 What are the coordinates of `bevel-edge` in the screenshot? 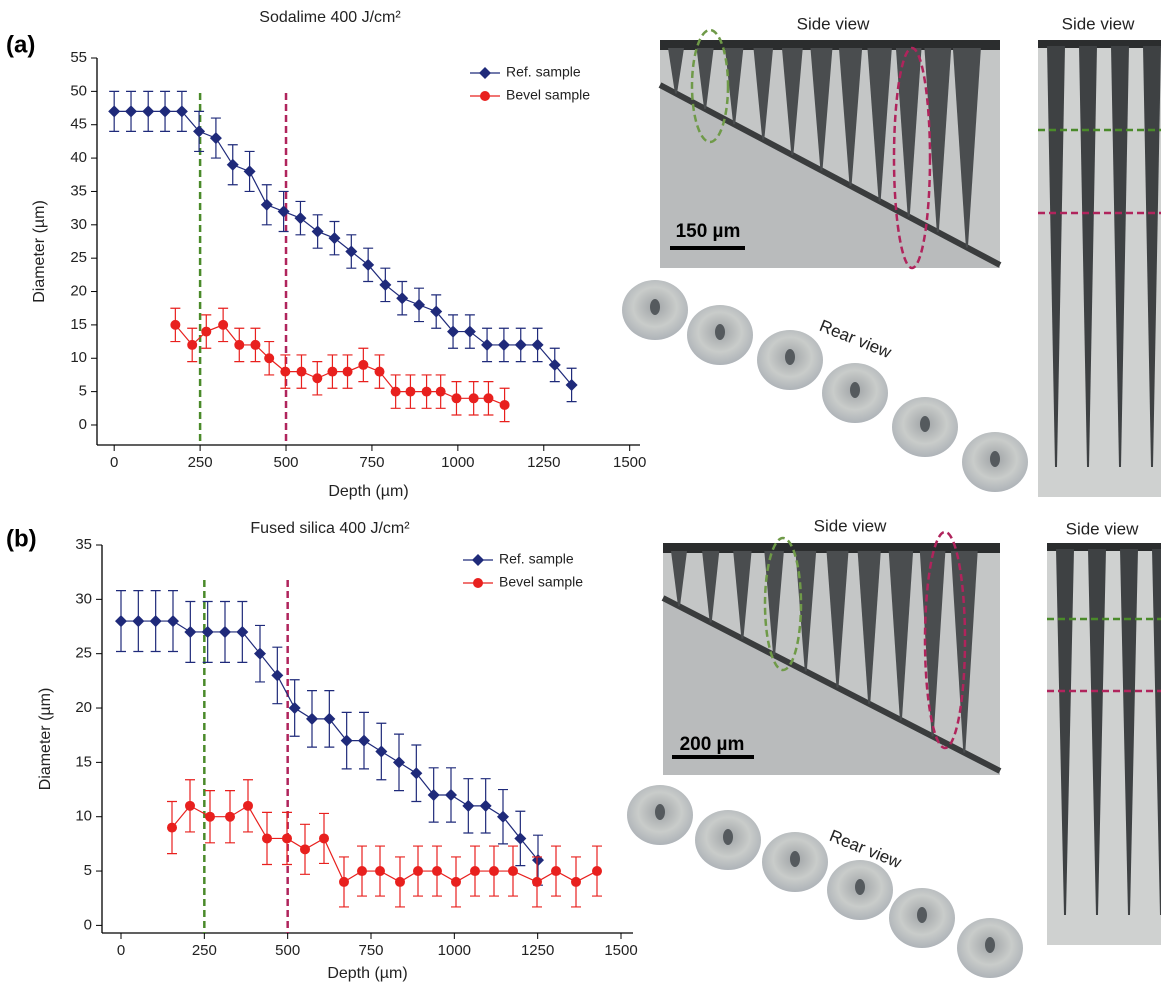 It's located at (831, 684).